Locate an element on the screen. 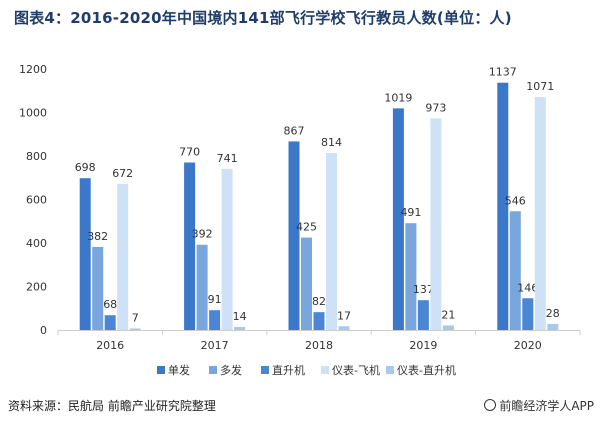  bar-value-label: 382 is located at coordinates (97, 236).